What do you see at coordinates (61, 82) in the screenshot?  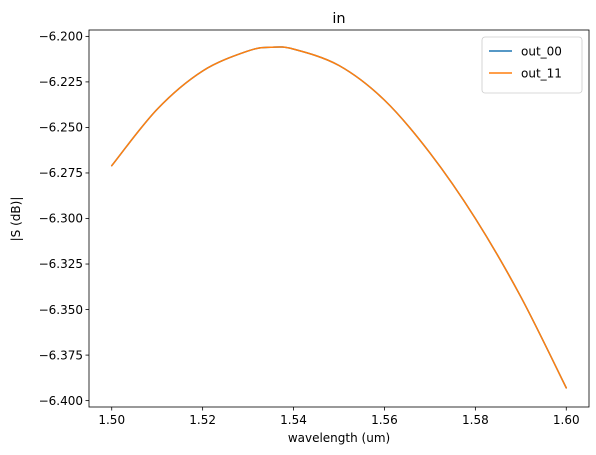 I see `y-tick-label: −6.225` at bounding box center [61, 82].